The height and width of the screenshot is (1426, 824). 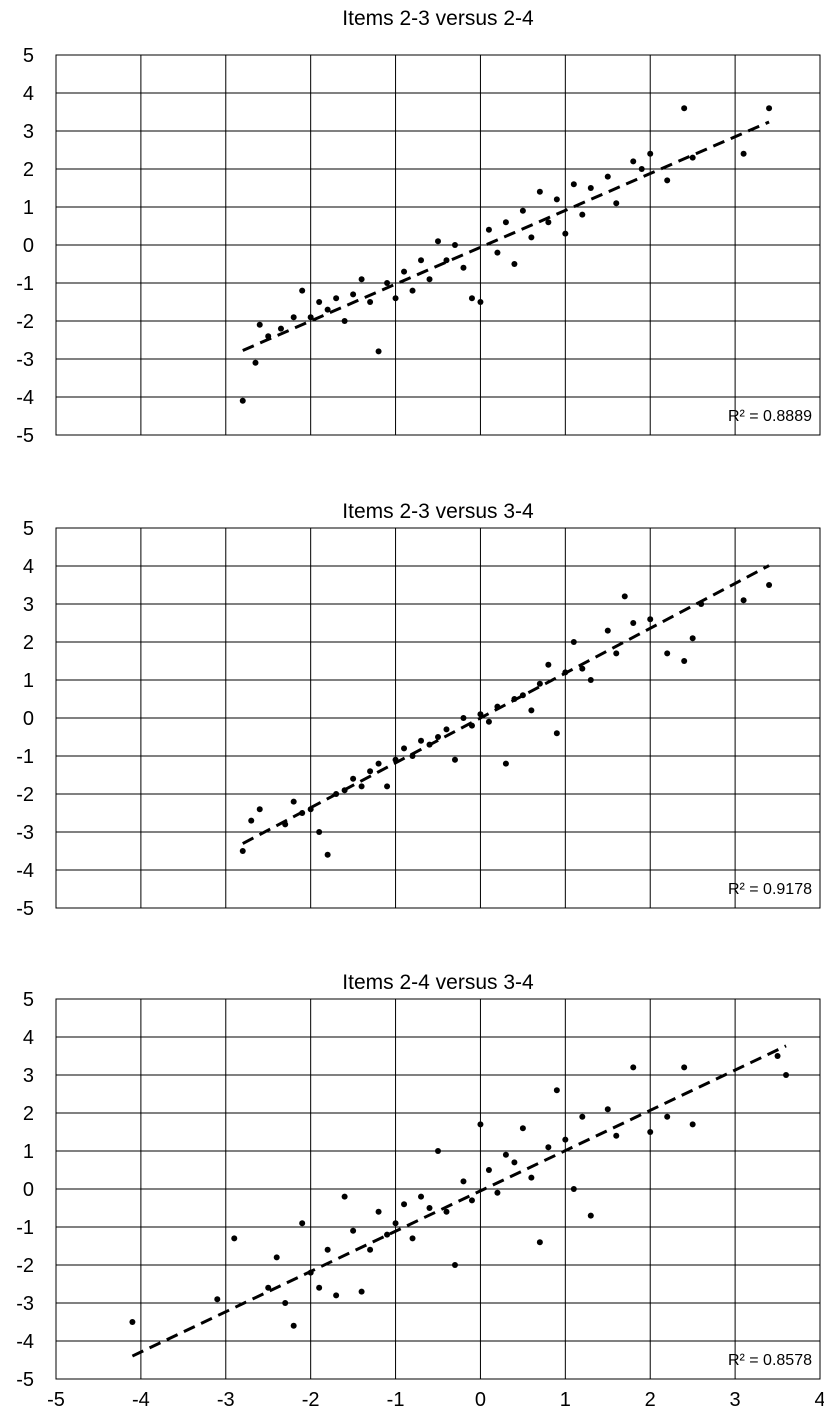 I want to click on y-tick-label: -3, so click(x=25, y=1304).